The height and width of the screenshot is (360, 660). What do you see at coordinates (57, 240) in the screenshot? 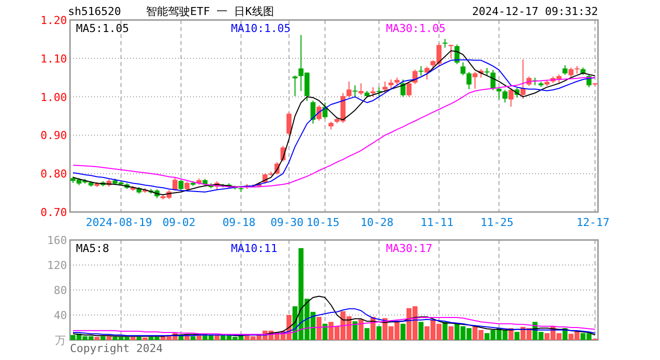
I see `y-tick-label: 160` at bounding box center [57, 240].